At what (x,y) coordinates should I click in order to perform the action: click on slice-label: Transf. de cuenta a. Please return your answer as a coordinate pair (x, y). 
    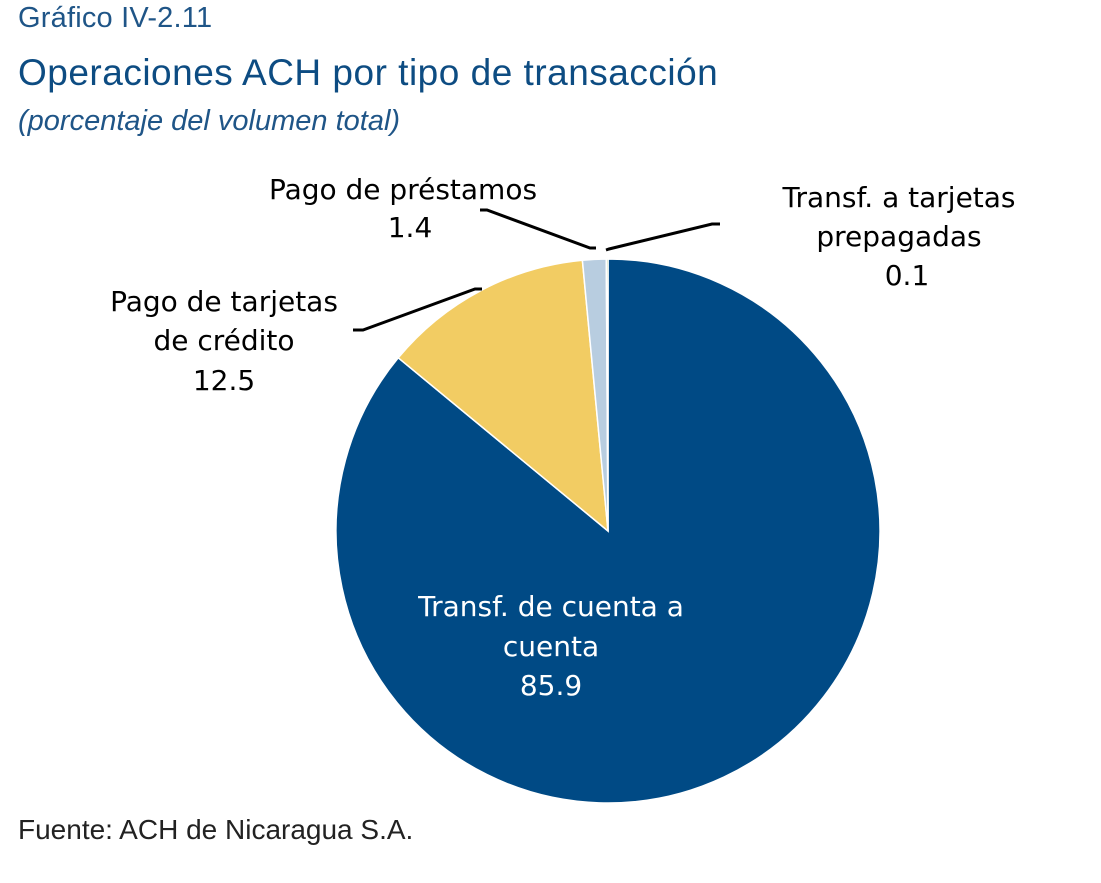
    Looking at the image, I should click on (550, 606).